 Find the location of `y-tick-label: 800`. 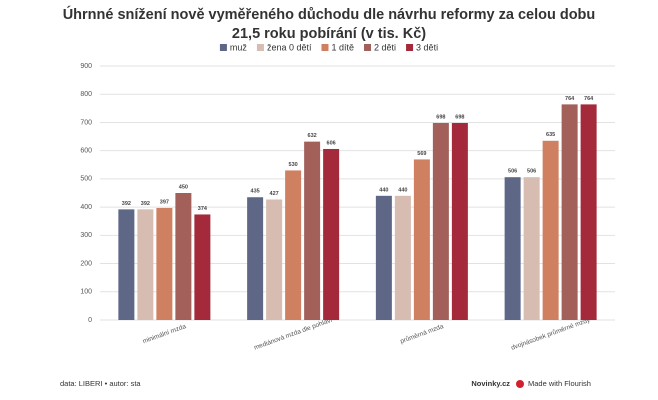

y-tick-label: 800 is located at coordinates (86, 94).